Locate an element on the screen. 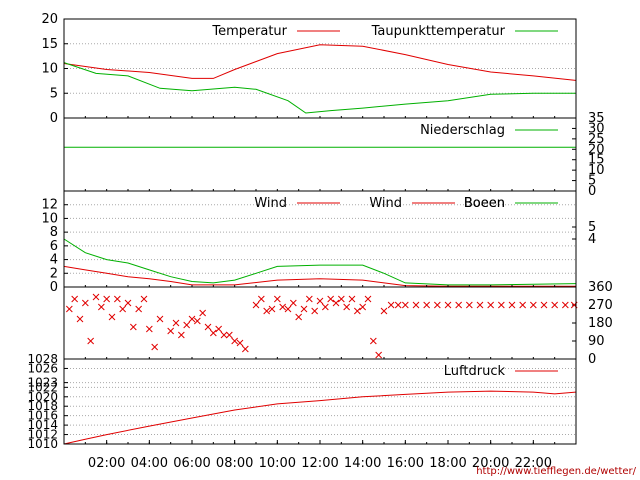  x-tick-label: 10:00 is located at coordinates (277, 463).